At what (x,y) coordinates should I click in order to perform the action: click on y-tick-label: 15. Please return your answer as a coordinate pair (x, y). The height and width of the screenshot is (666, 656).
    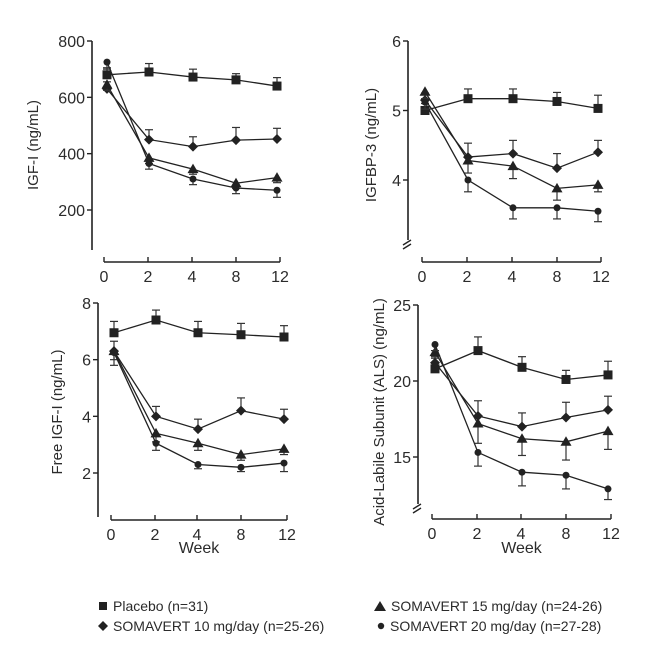
    Looking at the image, I should click on (402, 458).